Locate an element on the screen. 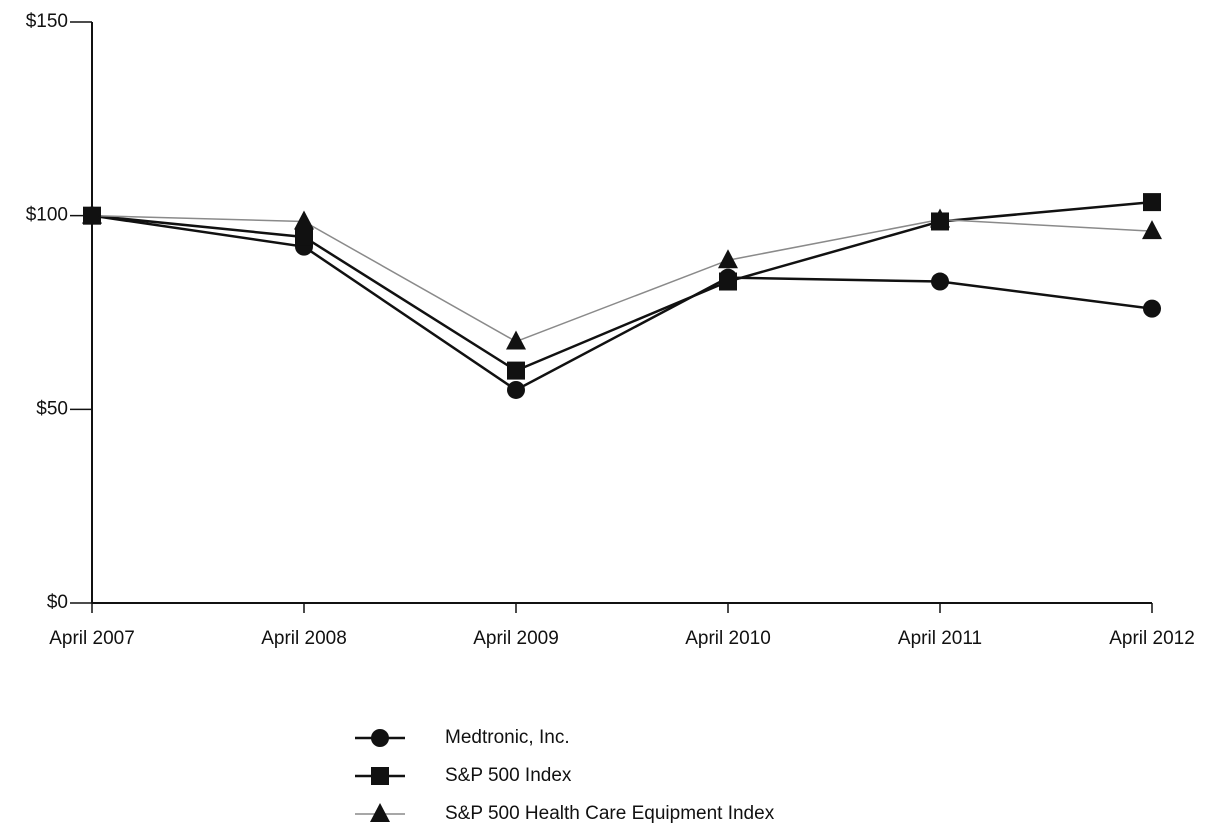 This screenshot has width=1222, height=838. y-tick-label: $0 is located at coordinates (57, 602).